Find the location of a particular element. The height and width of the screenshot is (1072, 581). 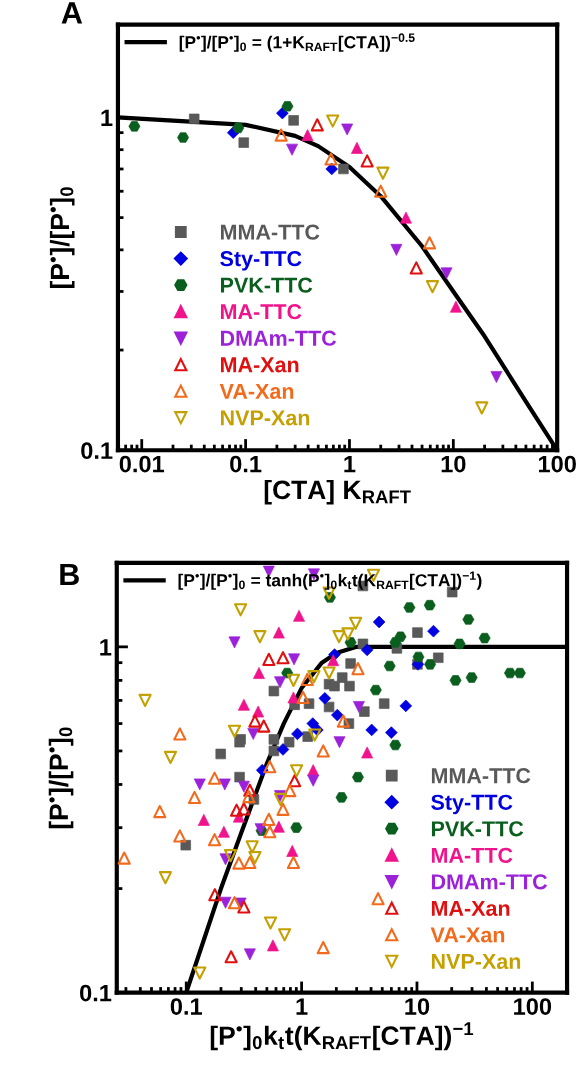

x-tick-label: 0.01 is located at coordinates (142, 464).